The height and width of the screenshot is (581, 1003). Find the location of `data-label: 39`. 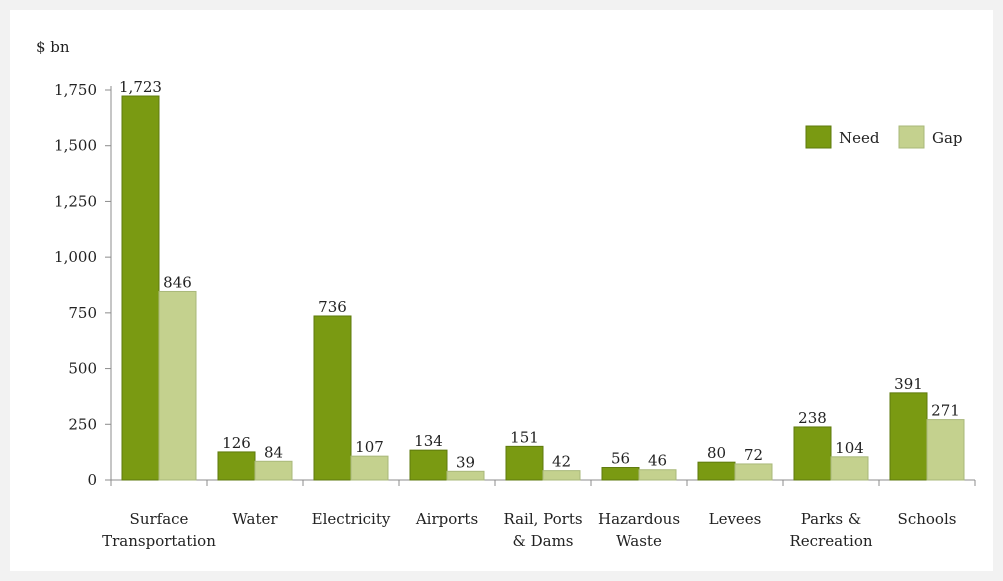

data-label: 39 is located at coordinates (465, 462).